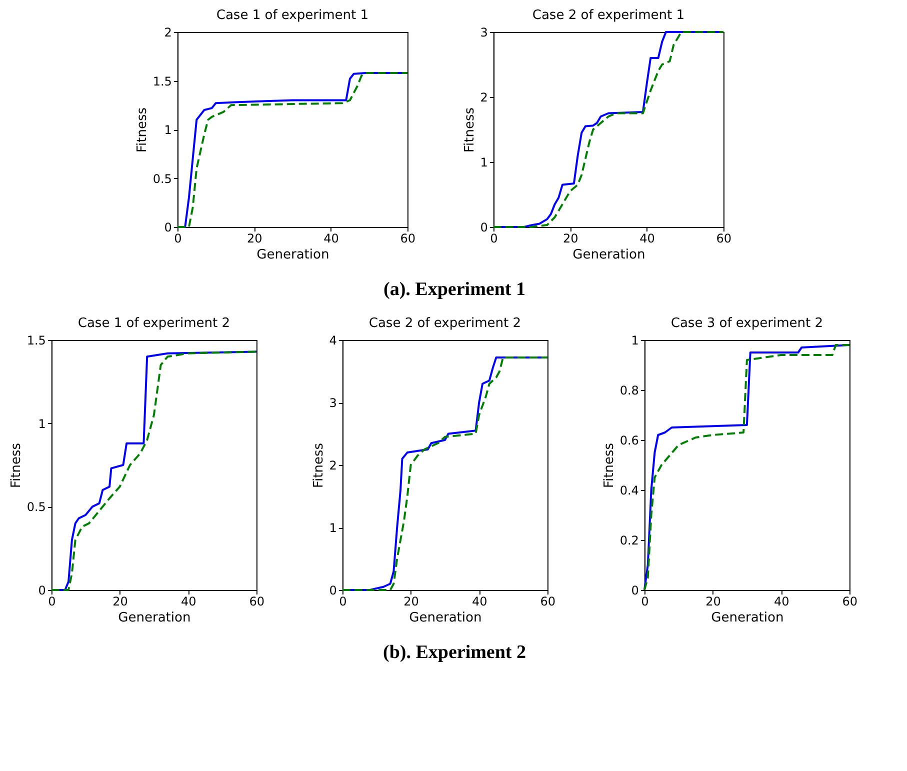  I want to click on chart-title: Case 3 of experiment 2, so click(746, 323).